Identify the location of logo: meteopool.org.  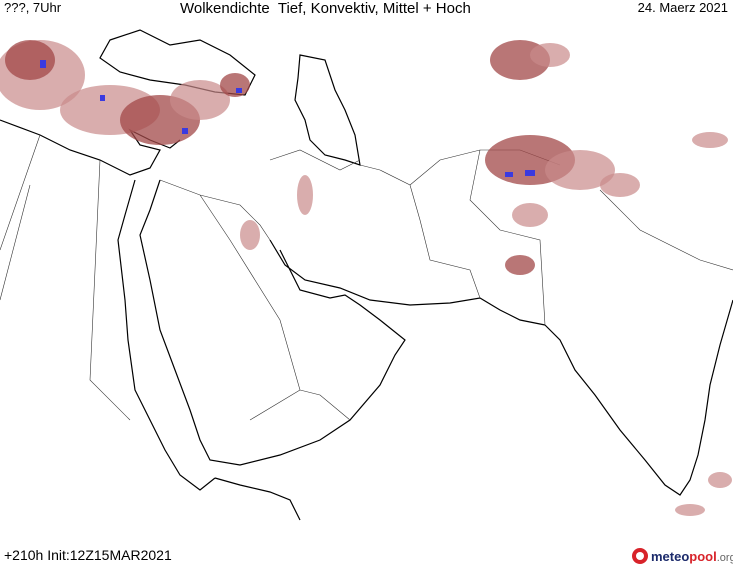
(692, 556).